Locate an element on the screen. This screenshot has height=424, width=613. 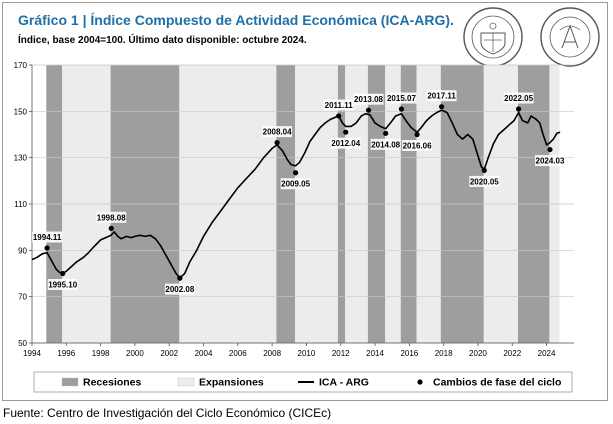
legend-label: Recesiones is located at coordinates (112, 383).